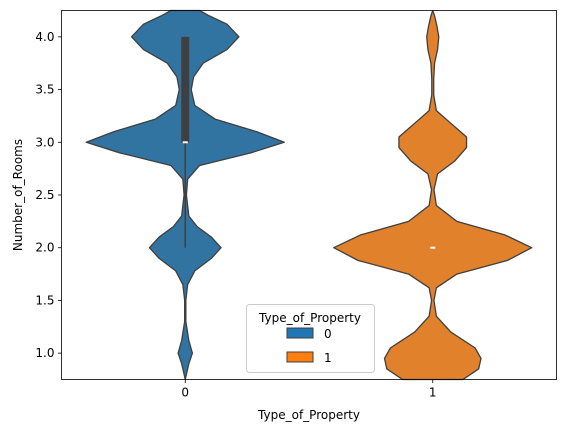 The height and width of the screenshot is (433, 567). Describe the element at coordinates (308, 415) in the screenshot. I see `x-axis-label: Type_of_Property` at that location.